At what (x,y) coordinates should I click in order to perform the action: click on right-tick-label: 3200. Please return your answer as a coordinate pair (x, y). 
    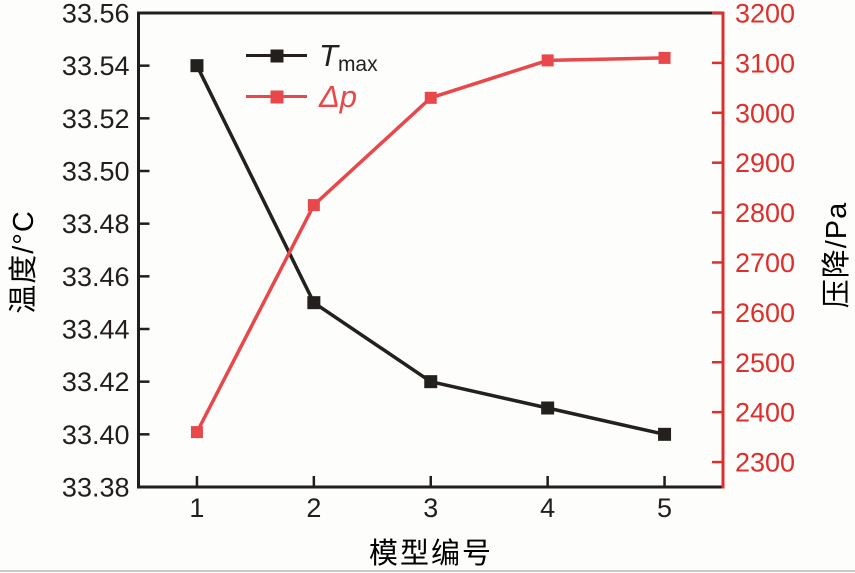
    Looking at the image, I should click on (765, 14).